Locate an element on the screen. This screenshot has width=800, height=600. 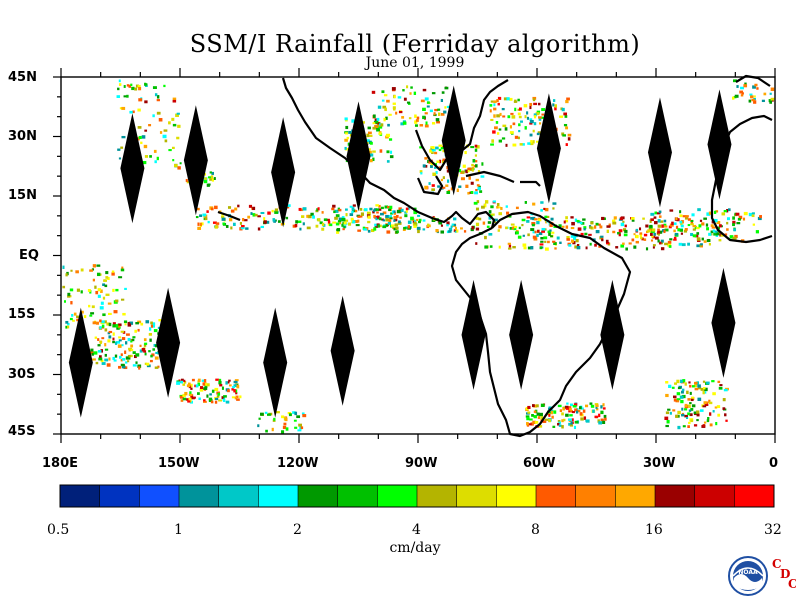
coastline-south-america is located at coordinates (541, 324).